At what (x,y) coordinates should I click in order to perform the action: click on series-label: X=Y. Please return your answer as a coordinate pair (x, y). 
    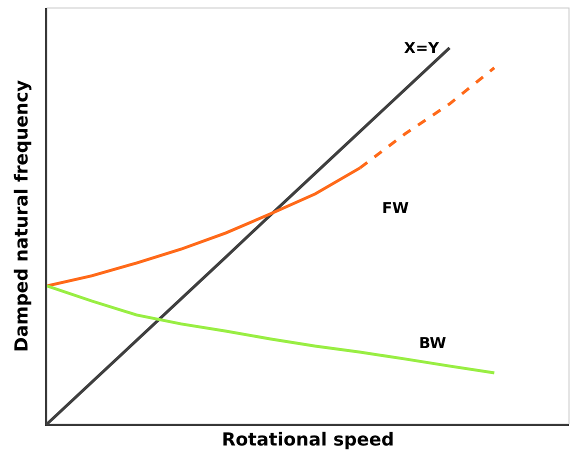
    Looking at the image, I should click on (422, 48).